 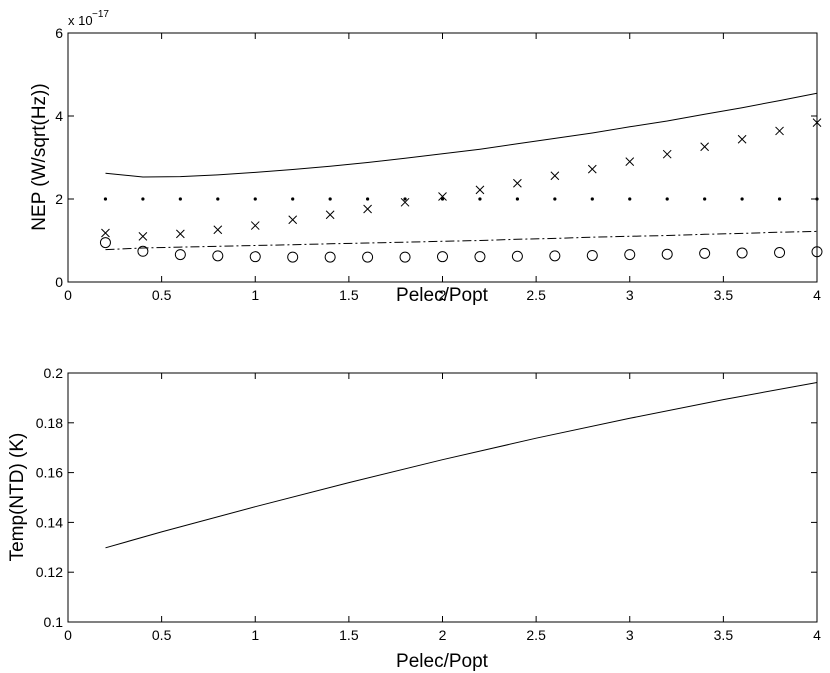 What do you see at coordinates (49, 423) in the screenshot?
I see `temp-y-tick-label: 0.18` at bounding box center [49, 423].